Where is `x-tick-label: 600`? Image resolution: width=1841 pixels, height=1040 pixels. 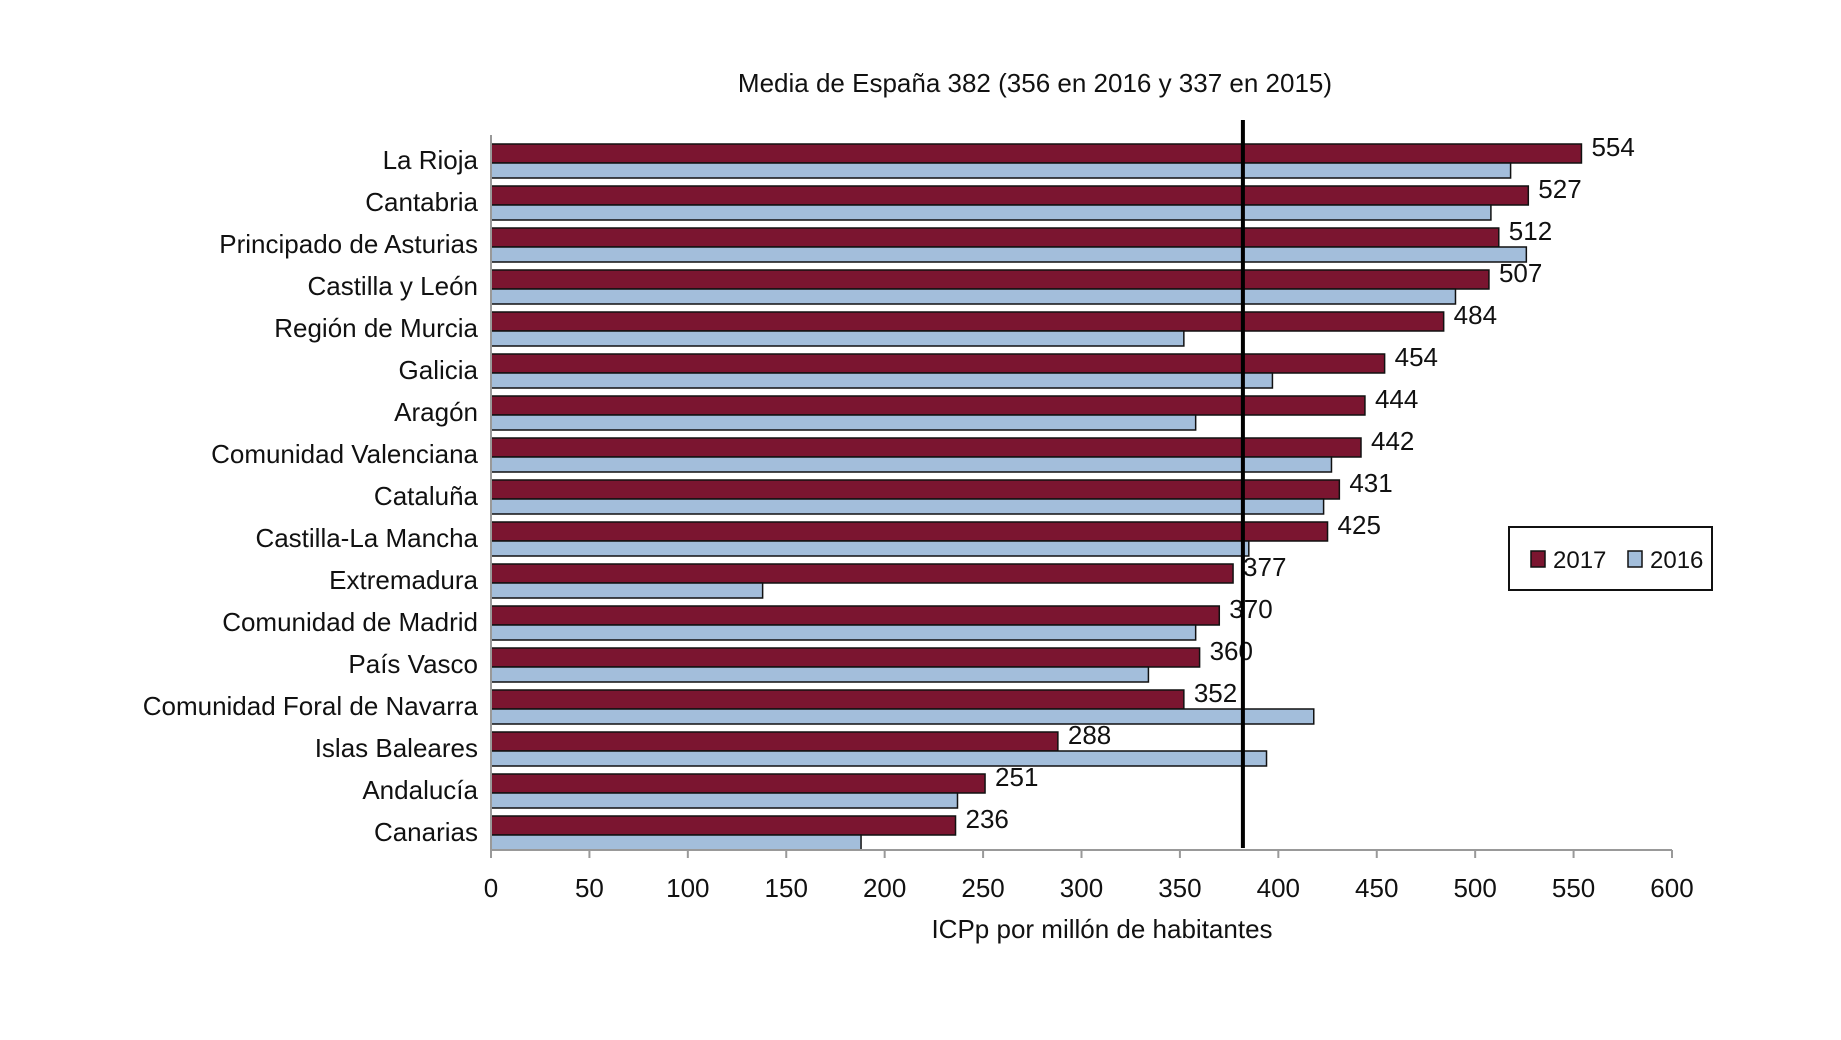 x-tick-label: 600 is located at coordinates (1671, 888).